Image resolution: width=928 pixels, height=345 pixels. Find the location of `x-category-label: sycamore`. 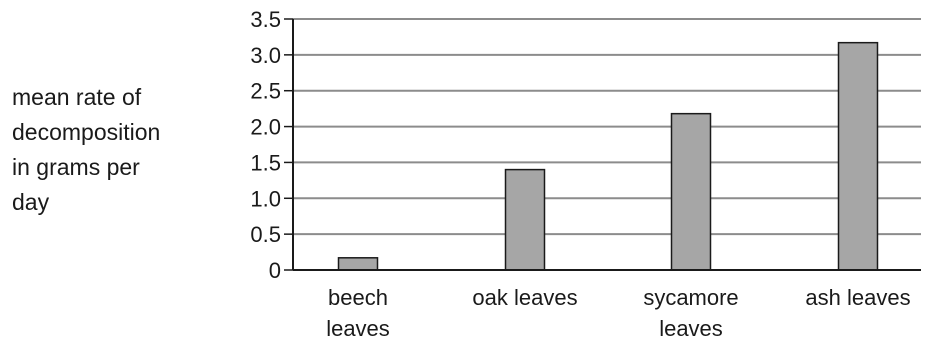

x-category-label: sycamore is located at coordinates (690, 297).